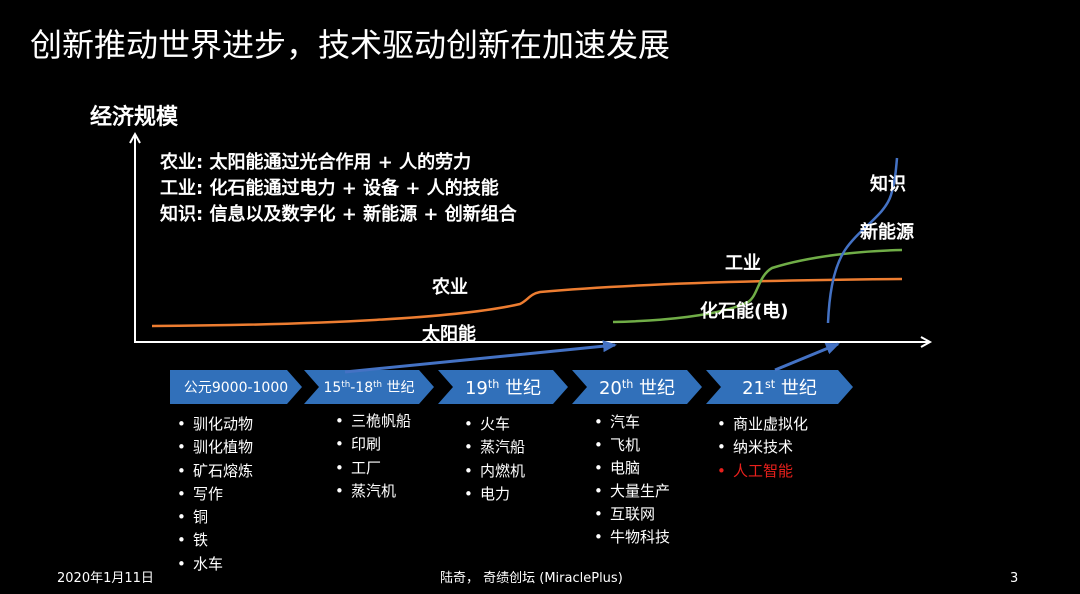 Image resolution: width=1080 pixels, height=594 pixels. Describe the element at coordinates (372, 445) in the screenshot. I see `innovation-item: 印刷` at that location.